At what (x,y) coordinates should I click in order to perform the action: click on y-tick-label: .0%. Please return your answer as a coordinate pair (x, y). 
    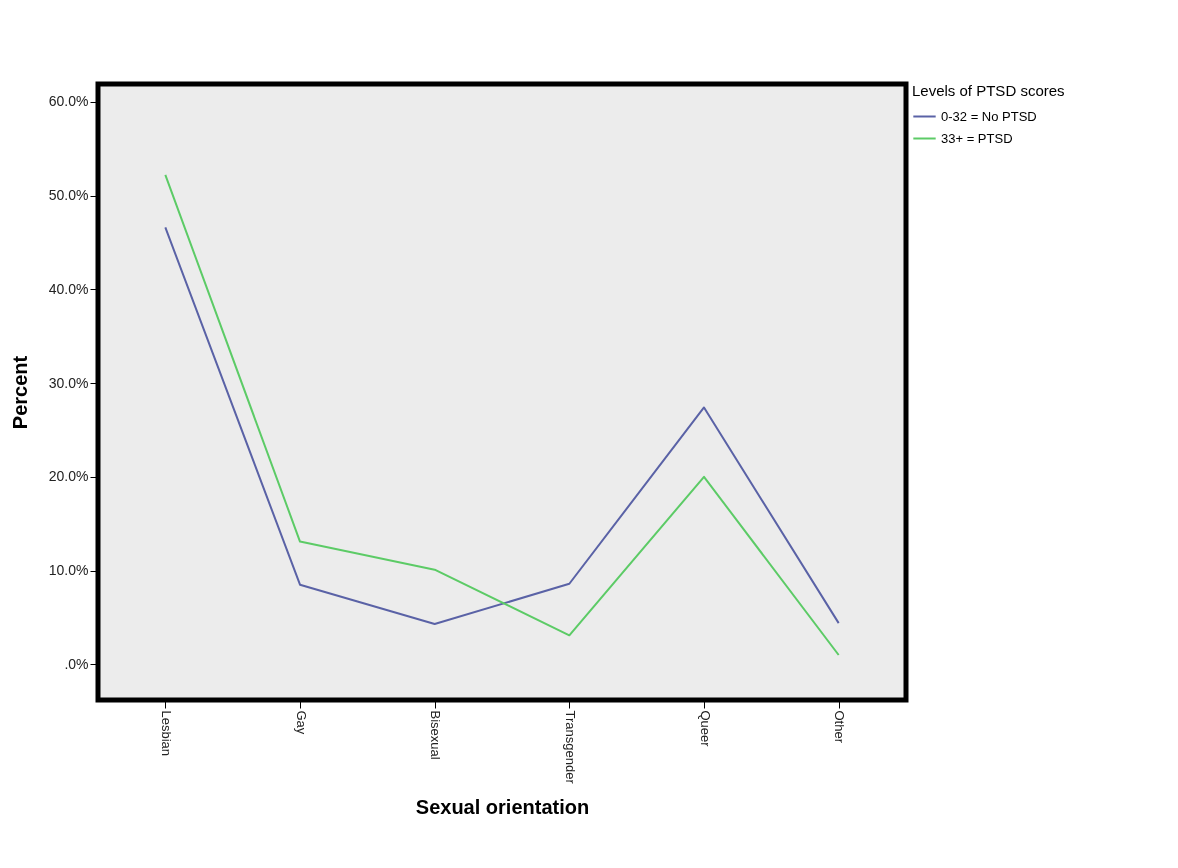
    Looking at the image, I should click on (76, 663).